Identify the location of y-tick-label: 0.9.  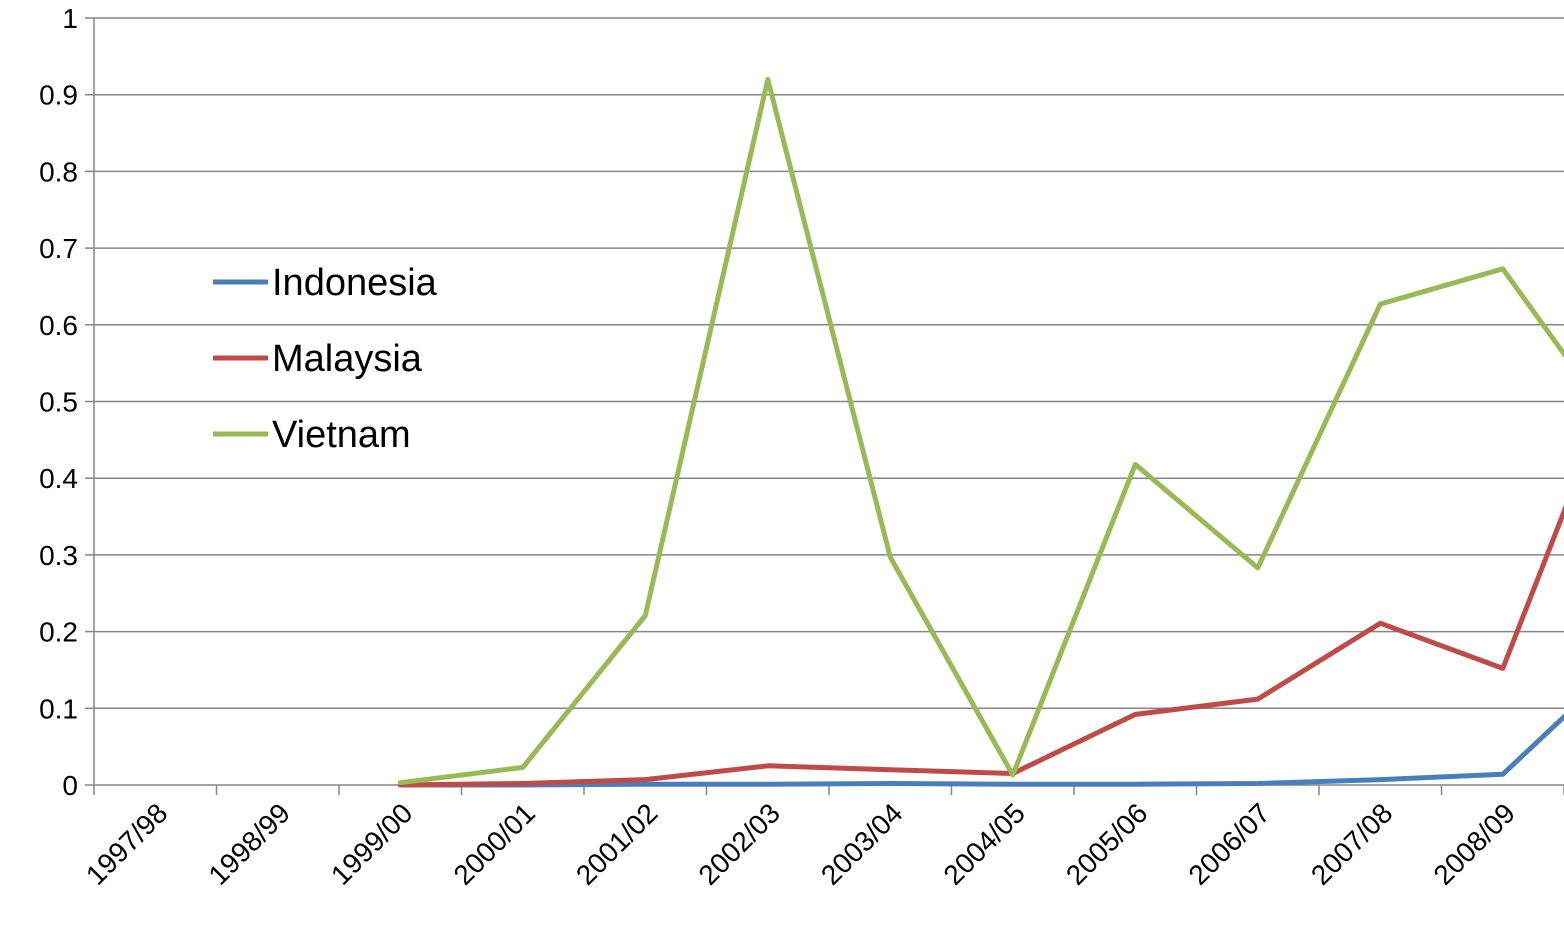
(58, 95).